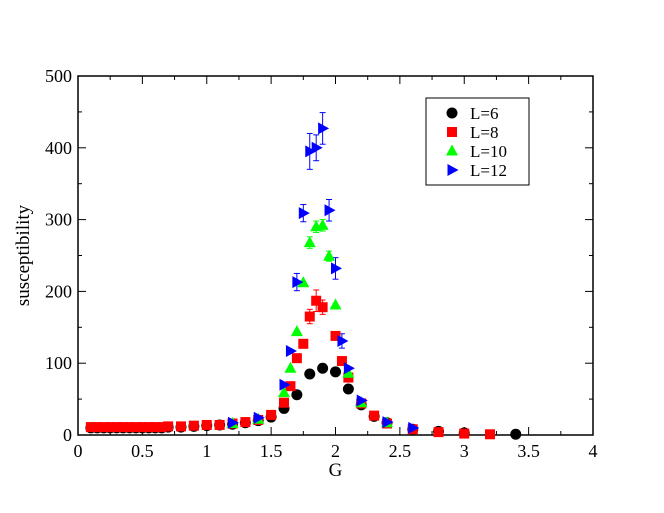 The height and width of the screenshot is (513, 664). What do you see at coordinates (488, 170) in the screenshot?
I see `legend-label-l12: L=12` at bounding box center [488, 170].